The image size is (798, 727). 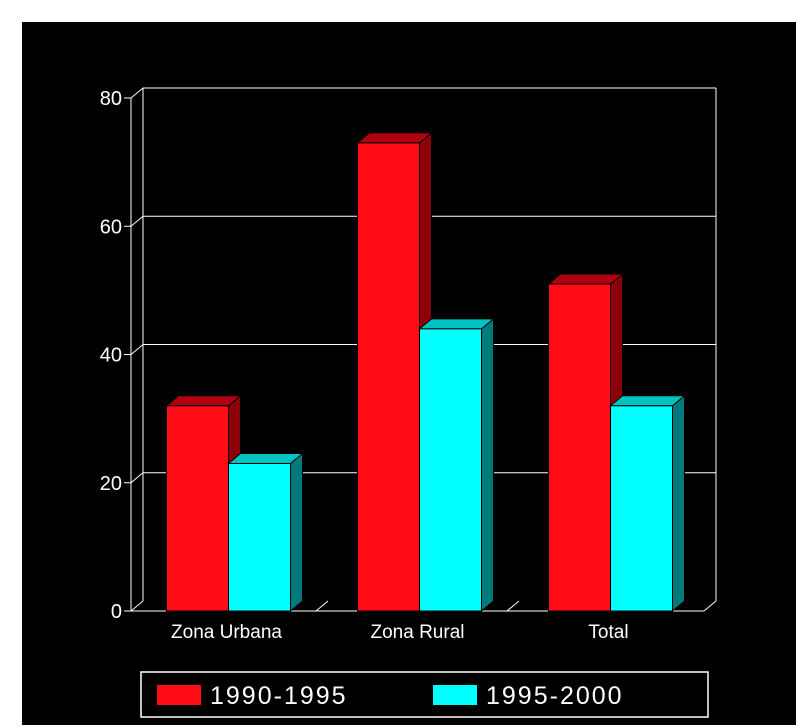 I want to click on legend-box, so click(x=424, y=694).